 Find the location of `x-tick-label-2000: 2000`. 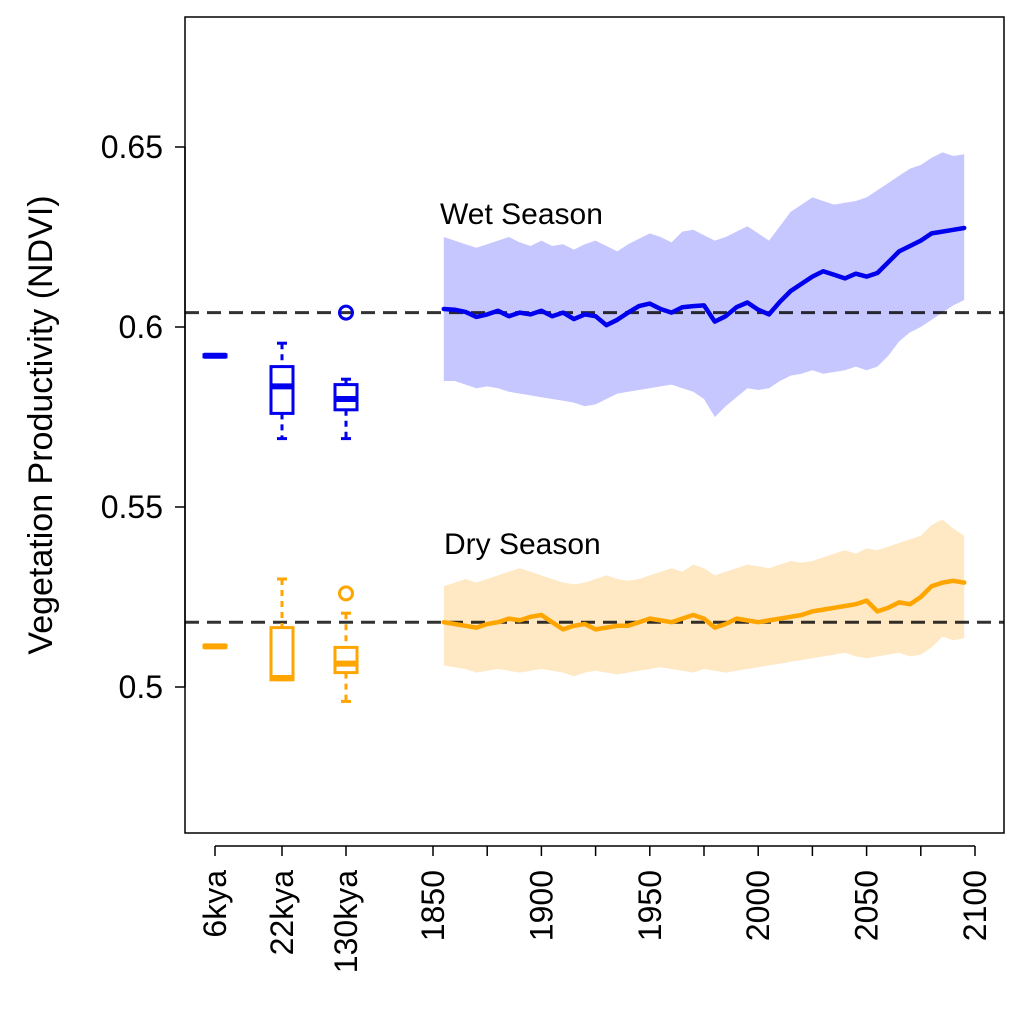

x-tick-label-2000: 2000 is located at coordinates (758, 905).